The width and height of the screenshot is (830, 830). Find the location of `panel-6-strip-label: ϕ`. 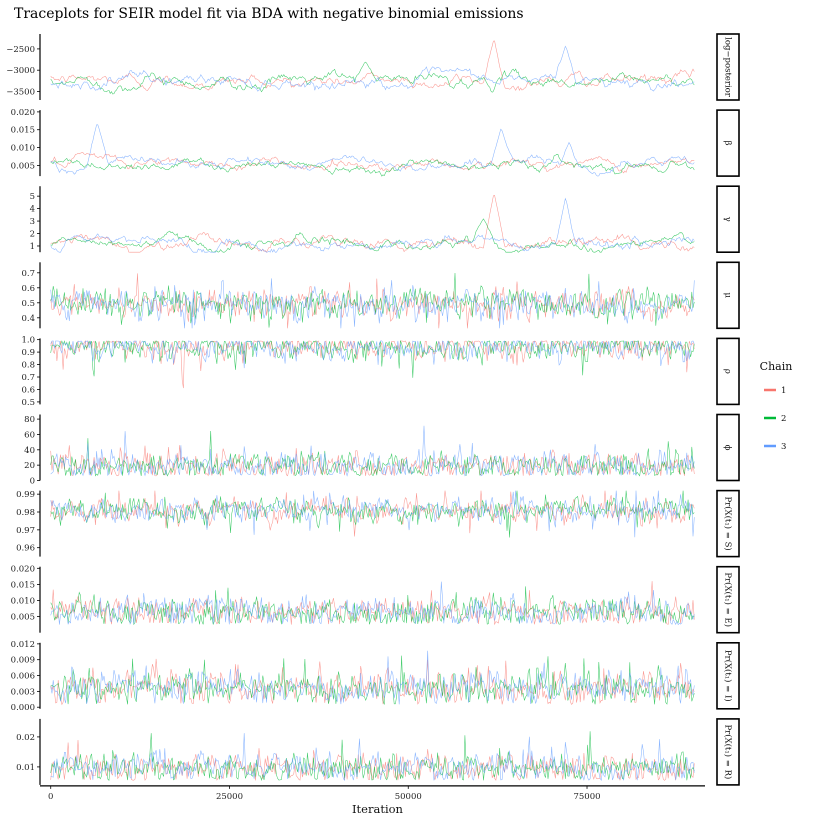

panel-6-strip-label: ϕ is located at coordinates (728, 448).